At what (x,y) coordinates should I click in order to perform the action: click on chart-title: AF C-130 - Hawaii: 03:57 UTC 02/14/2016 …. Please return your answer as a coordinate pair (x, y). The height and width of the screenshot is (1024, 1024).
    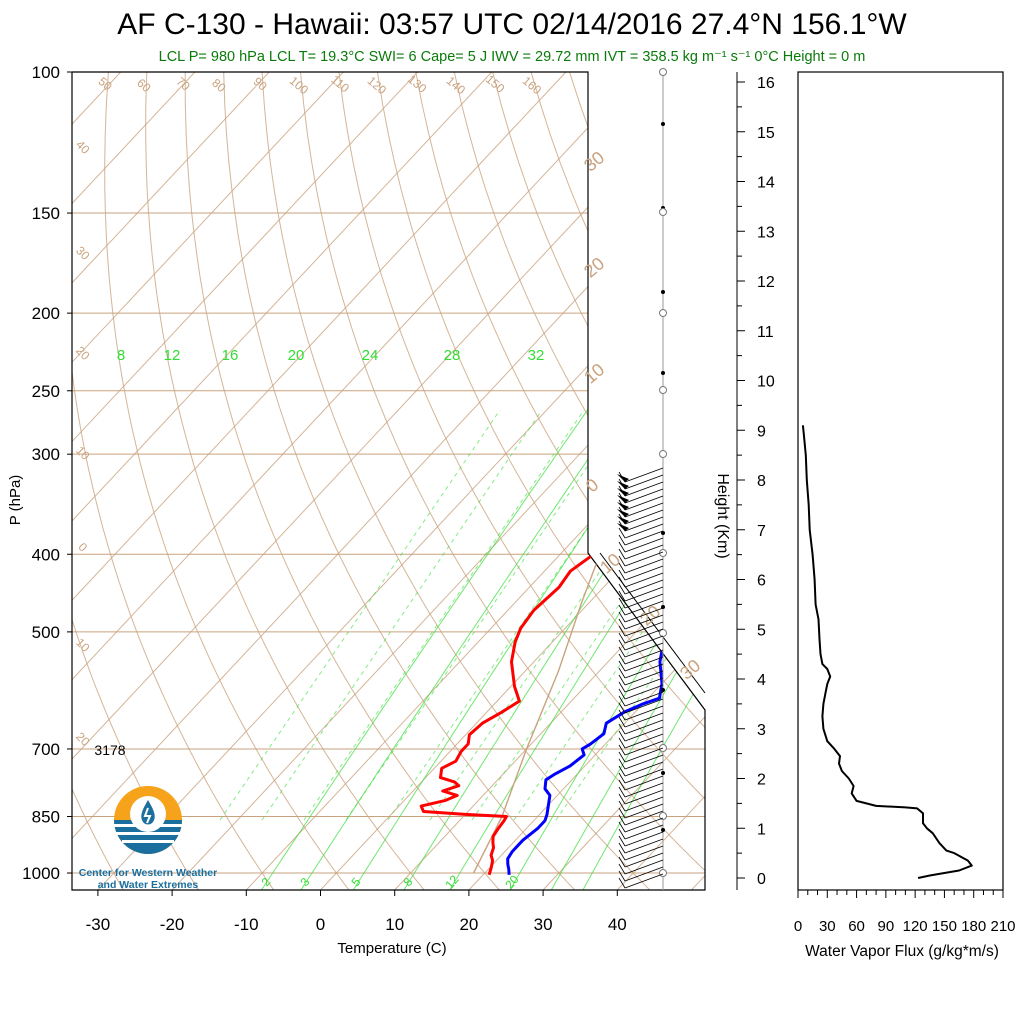
    Looking at the image, I should click on (512, 24).